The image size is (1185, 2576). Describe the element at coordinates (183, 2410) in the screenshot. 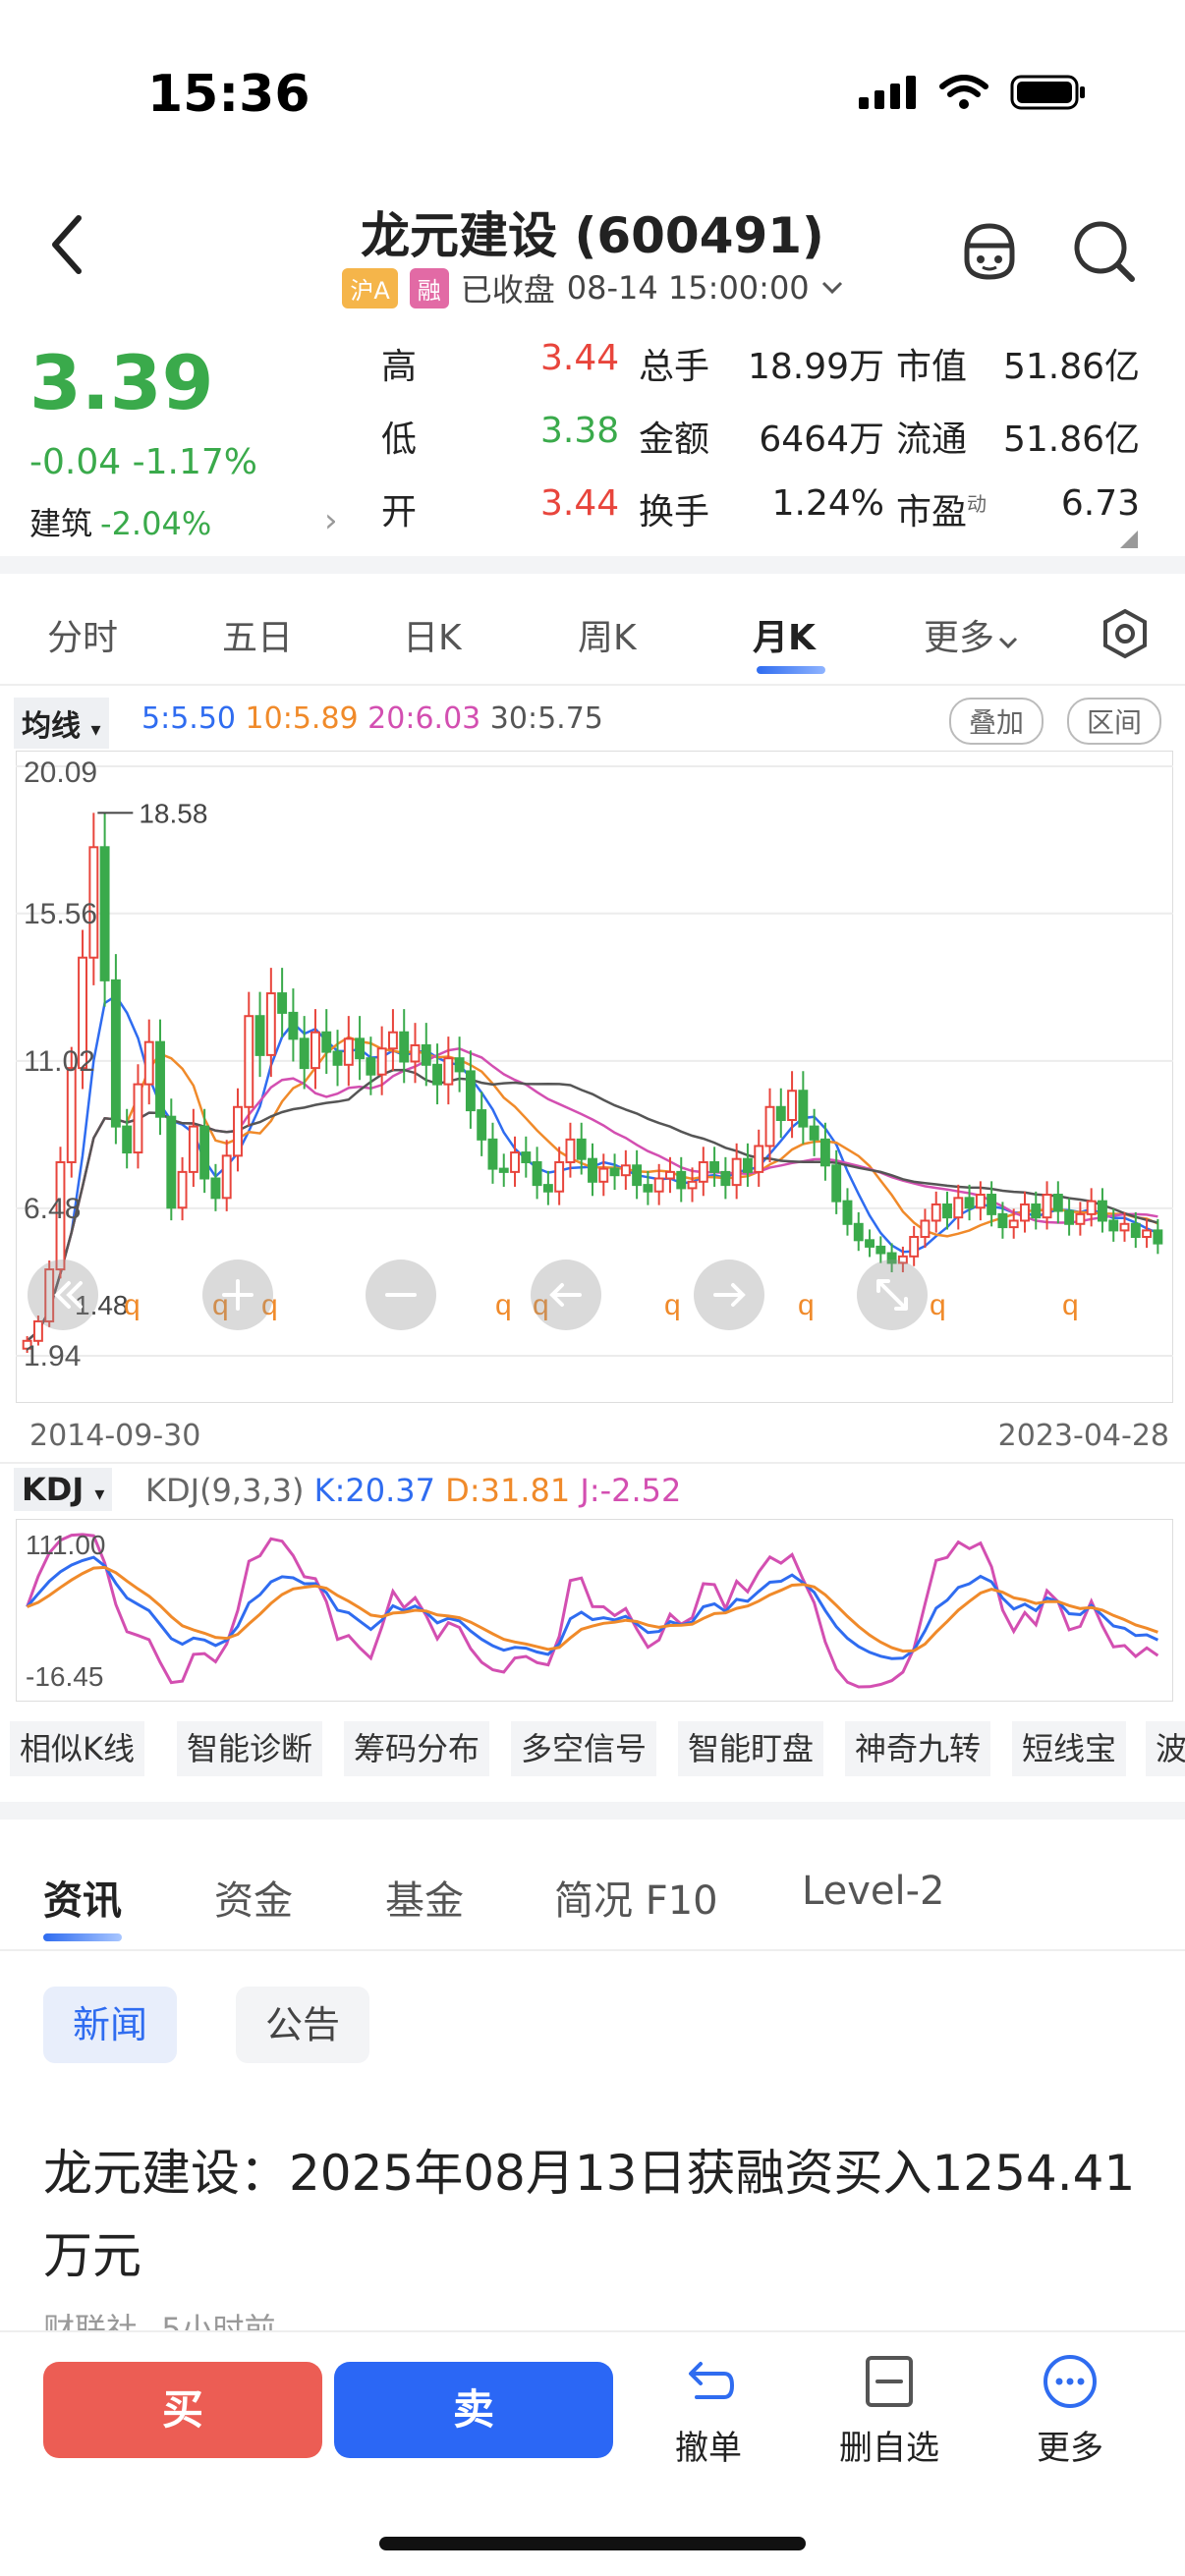

I see `buy-button: 买` at that location.